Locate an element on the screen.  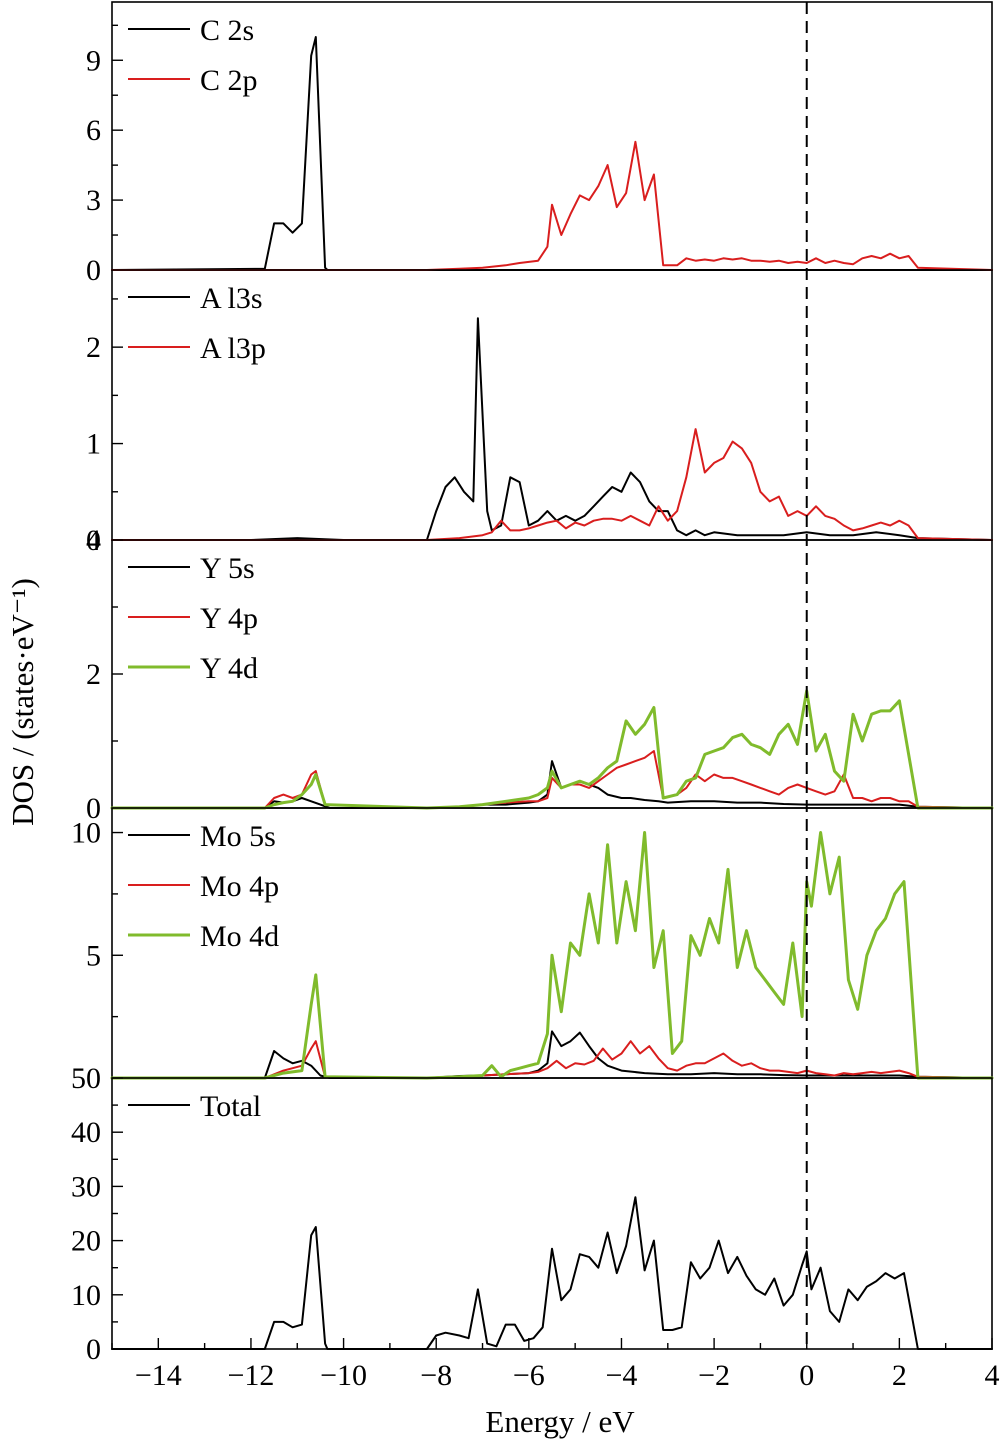
series-a-l3s is located at coordinates (552, 429).